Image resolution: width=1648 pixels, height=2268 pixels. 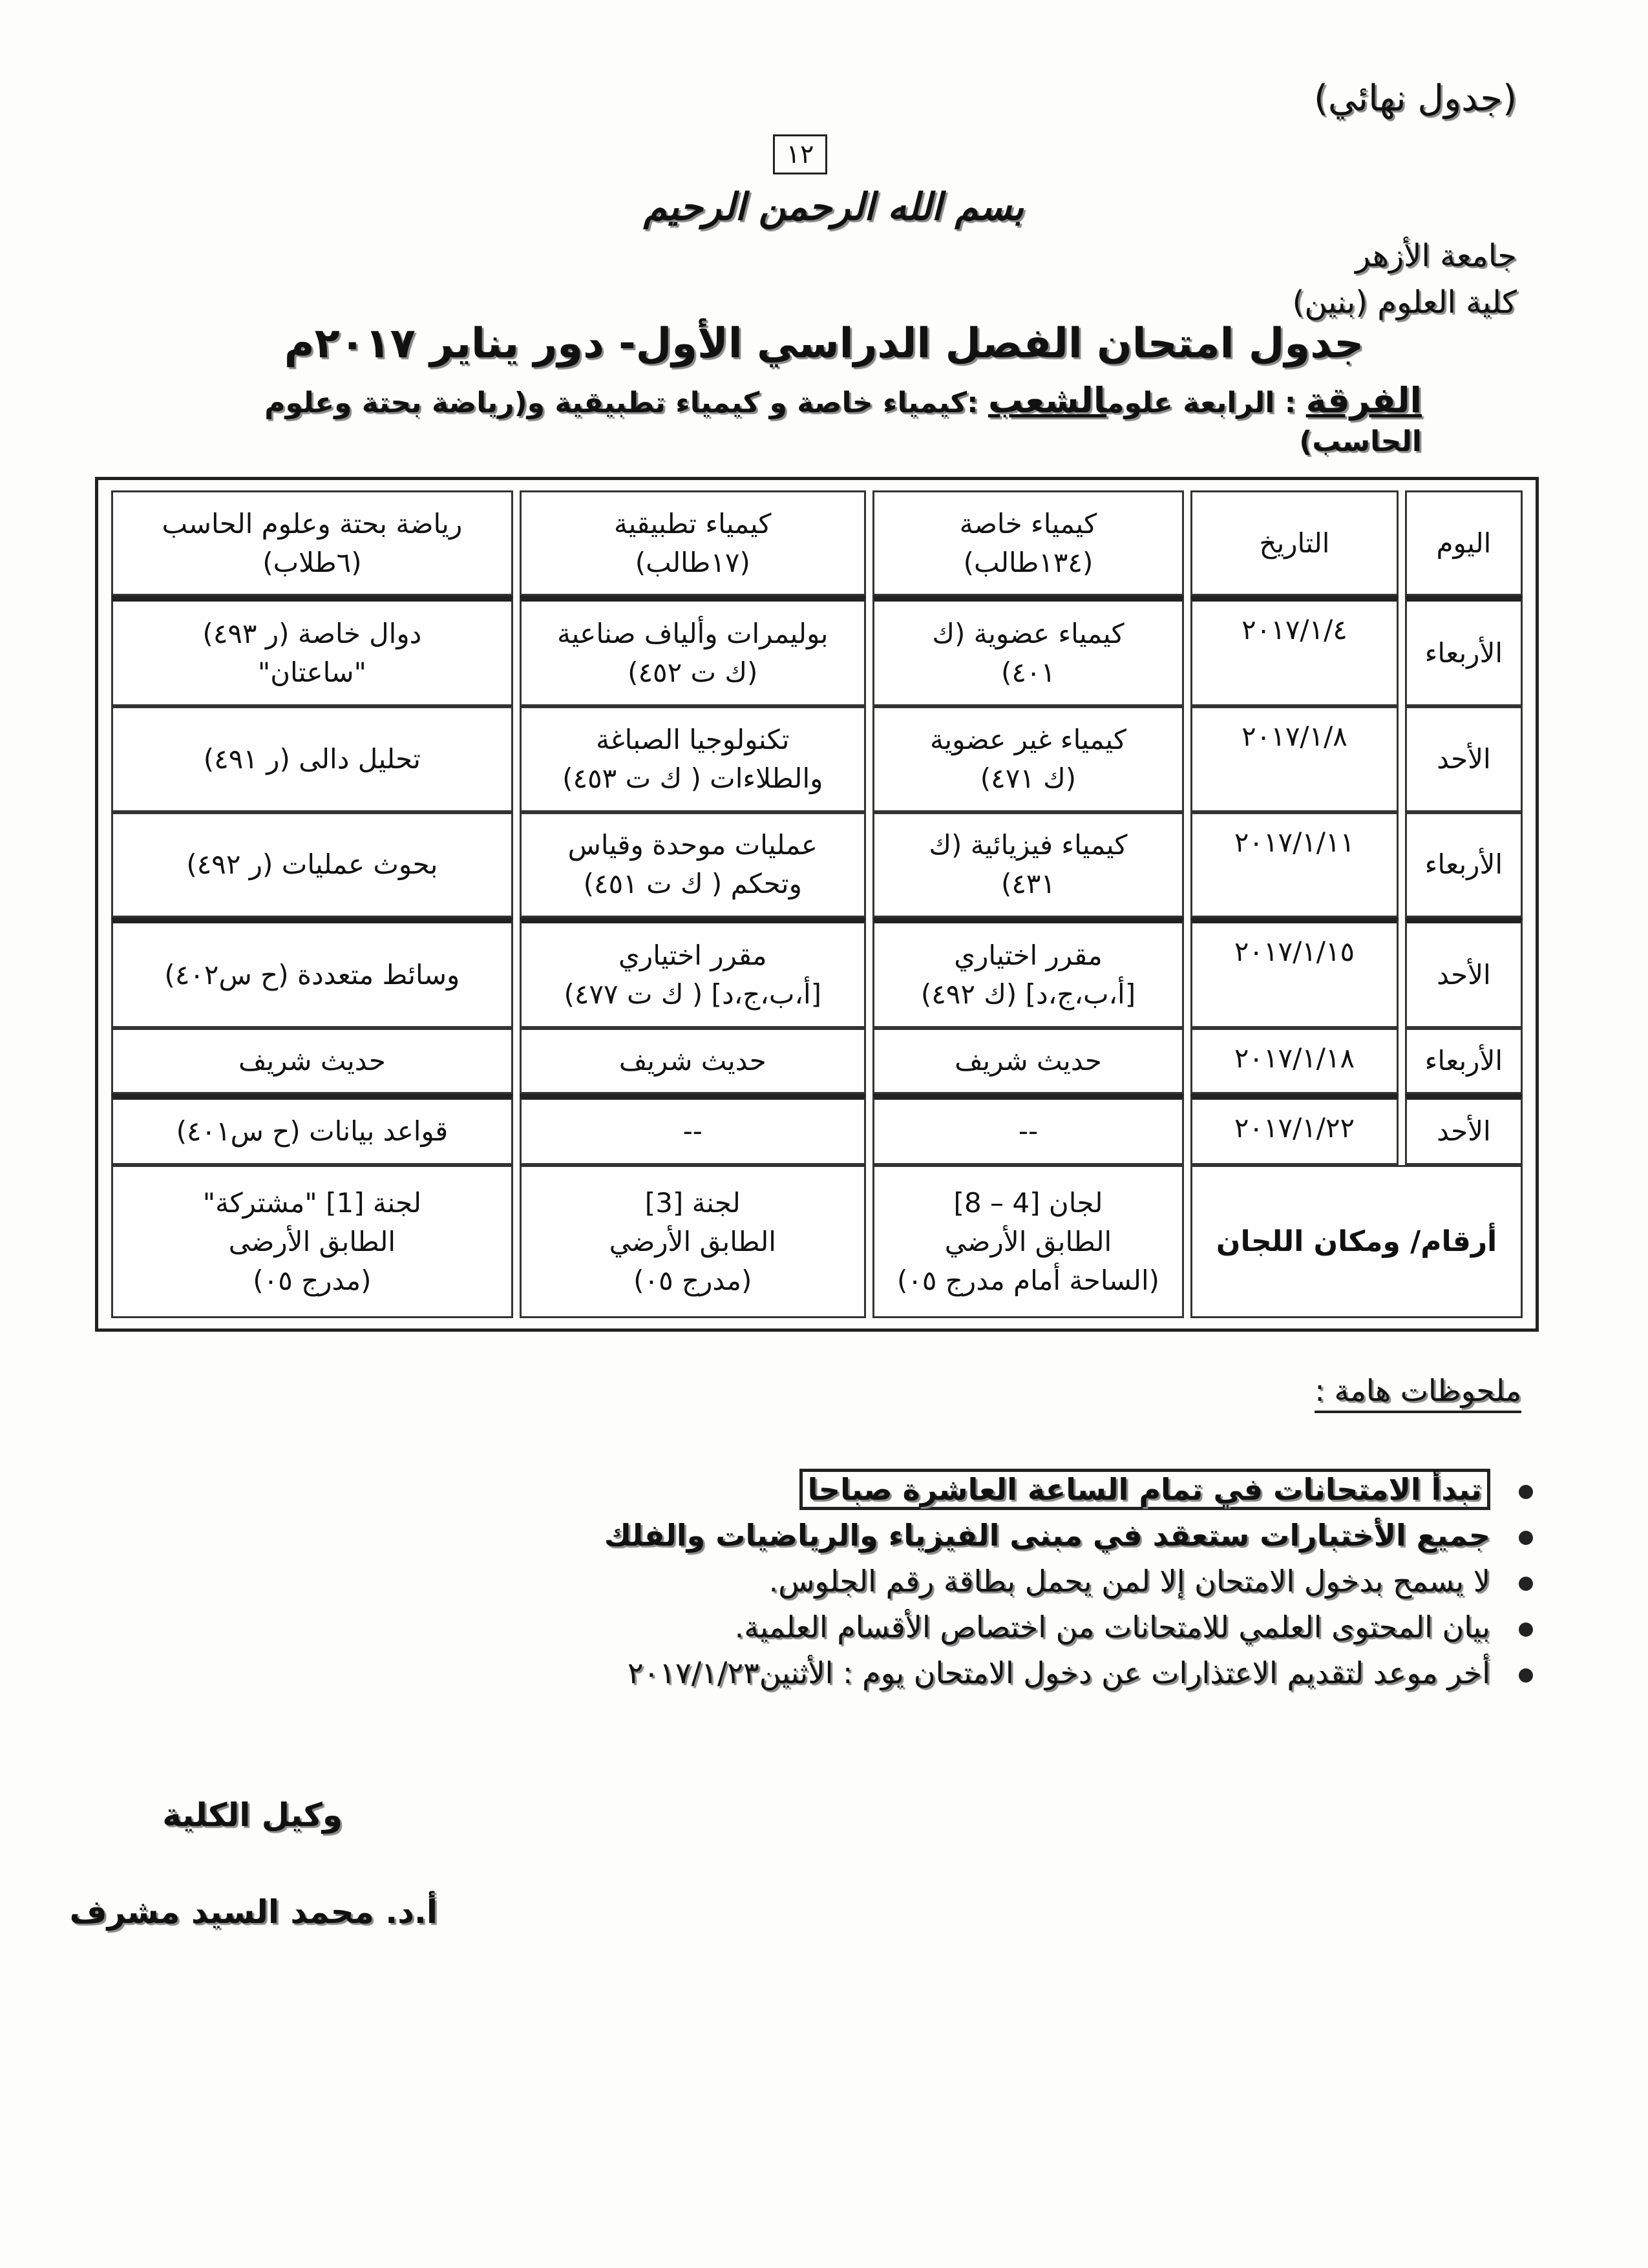 I want to click on special-chemistry-cell: كيمياء غير عضوية (ك ٤٧١), so click(x=1028, y=759).